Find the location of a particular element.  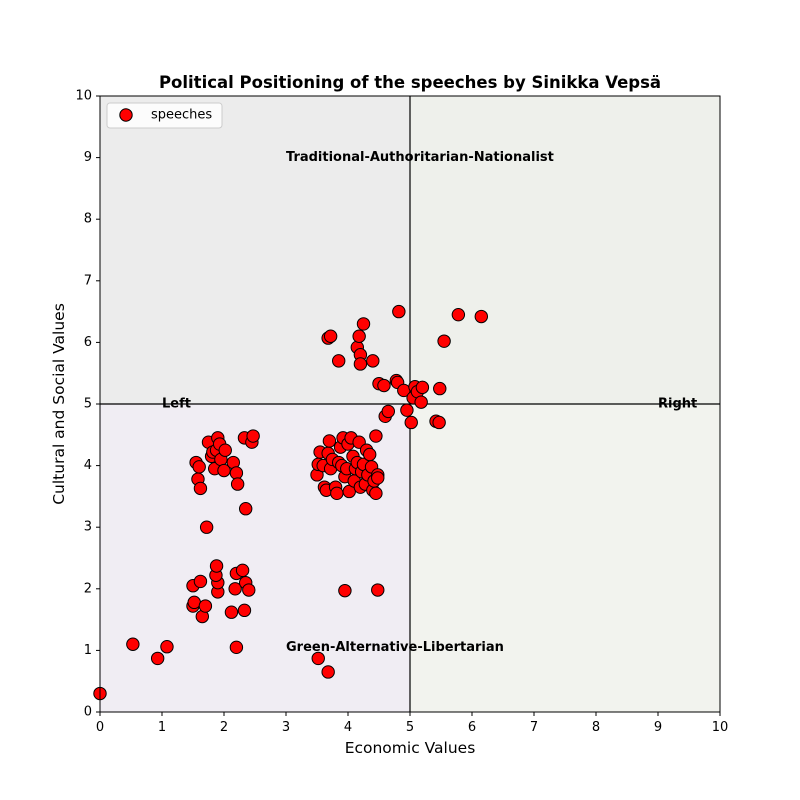

y-axis-title: Cultural and Social Values is located at coordinates (59, 404).